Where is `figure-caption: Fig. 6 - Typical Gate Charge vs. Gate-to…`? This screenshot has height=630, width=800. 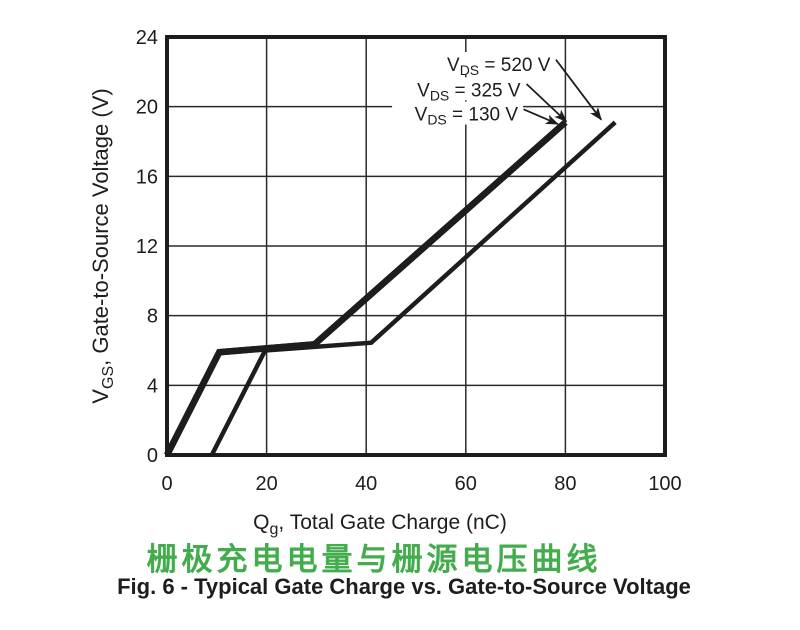
figure-caption: Fig. 6 - Typical Gate Charge vs. Gate-to… is located at coordinates (404, 586).